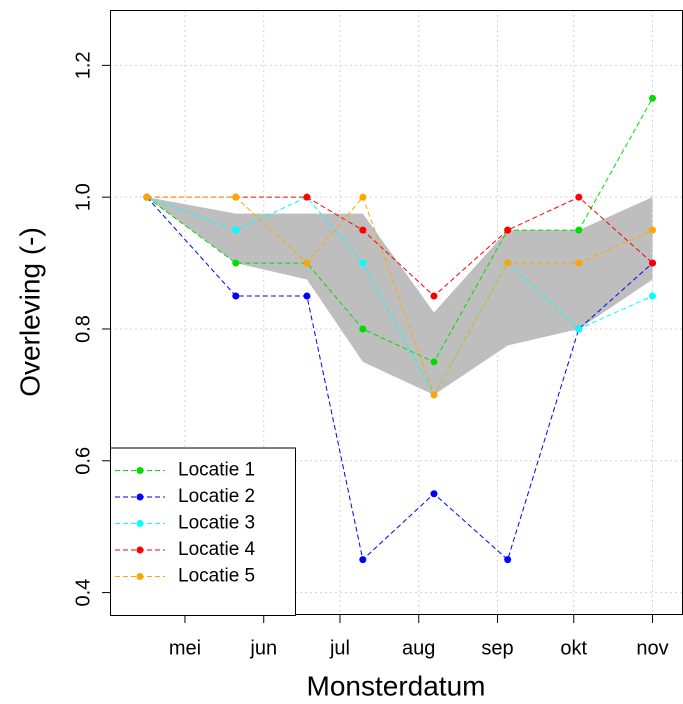 This screenshot has width=683, height=704. Describe the element at coordinates (216, 576) in the screenshot. I see `legend-label: Locatie 5` at that location.